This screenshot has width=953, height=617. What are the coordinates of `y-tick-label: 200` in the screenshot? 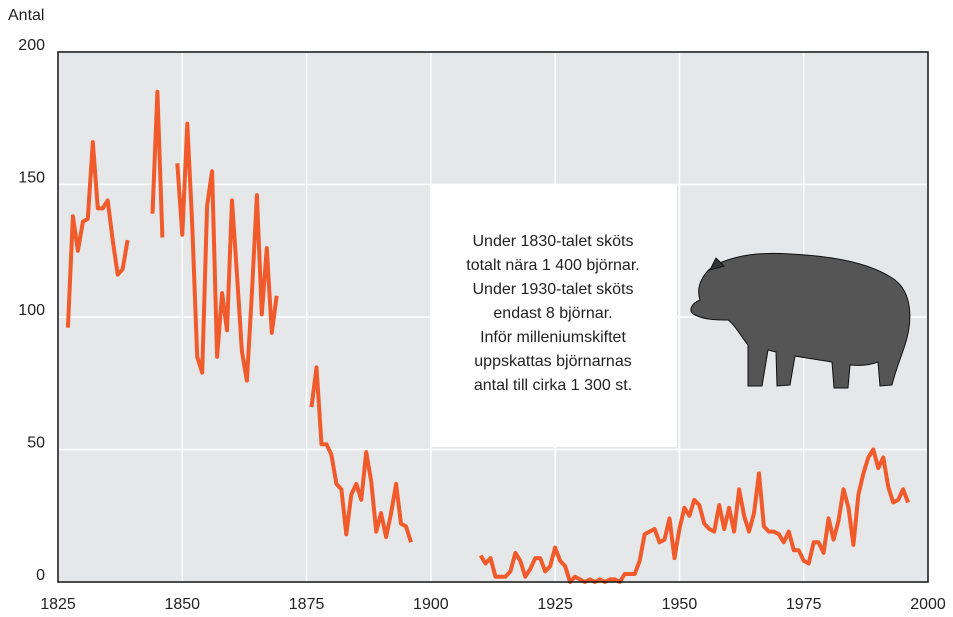 It's located at (31, 45).